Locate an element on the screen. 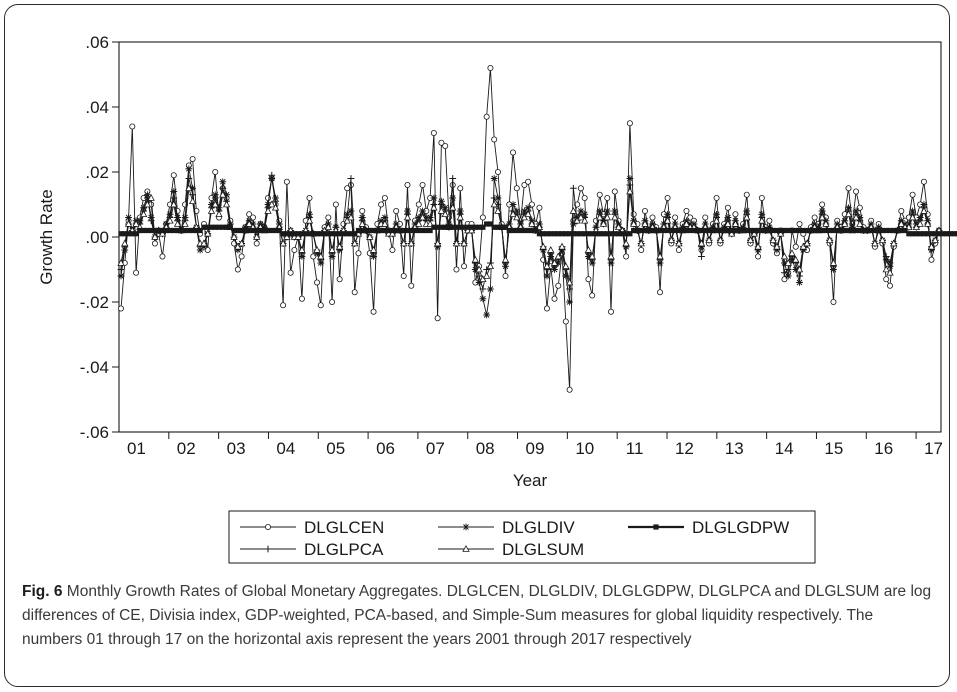 The image size is (957, 692). y-tick-label: .06 is located at coordinates (97, 42).